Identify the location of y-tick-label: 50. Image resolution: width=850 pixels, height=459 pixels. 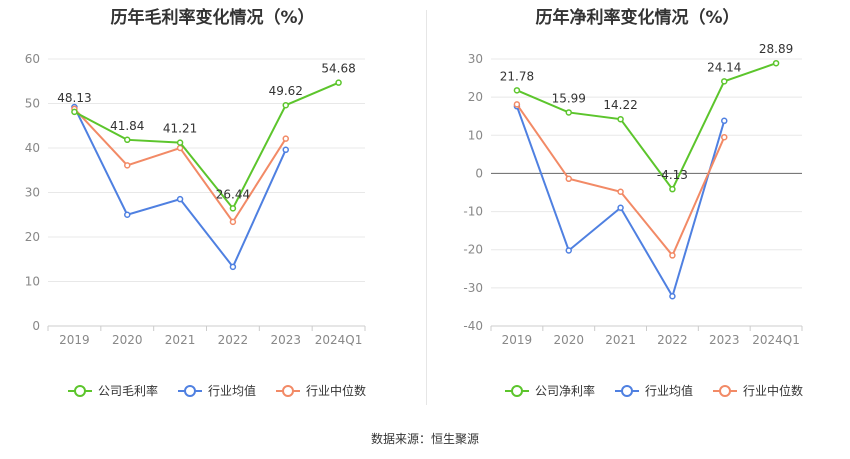
(32, 104).